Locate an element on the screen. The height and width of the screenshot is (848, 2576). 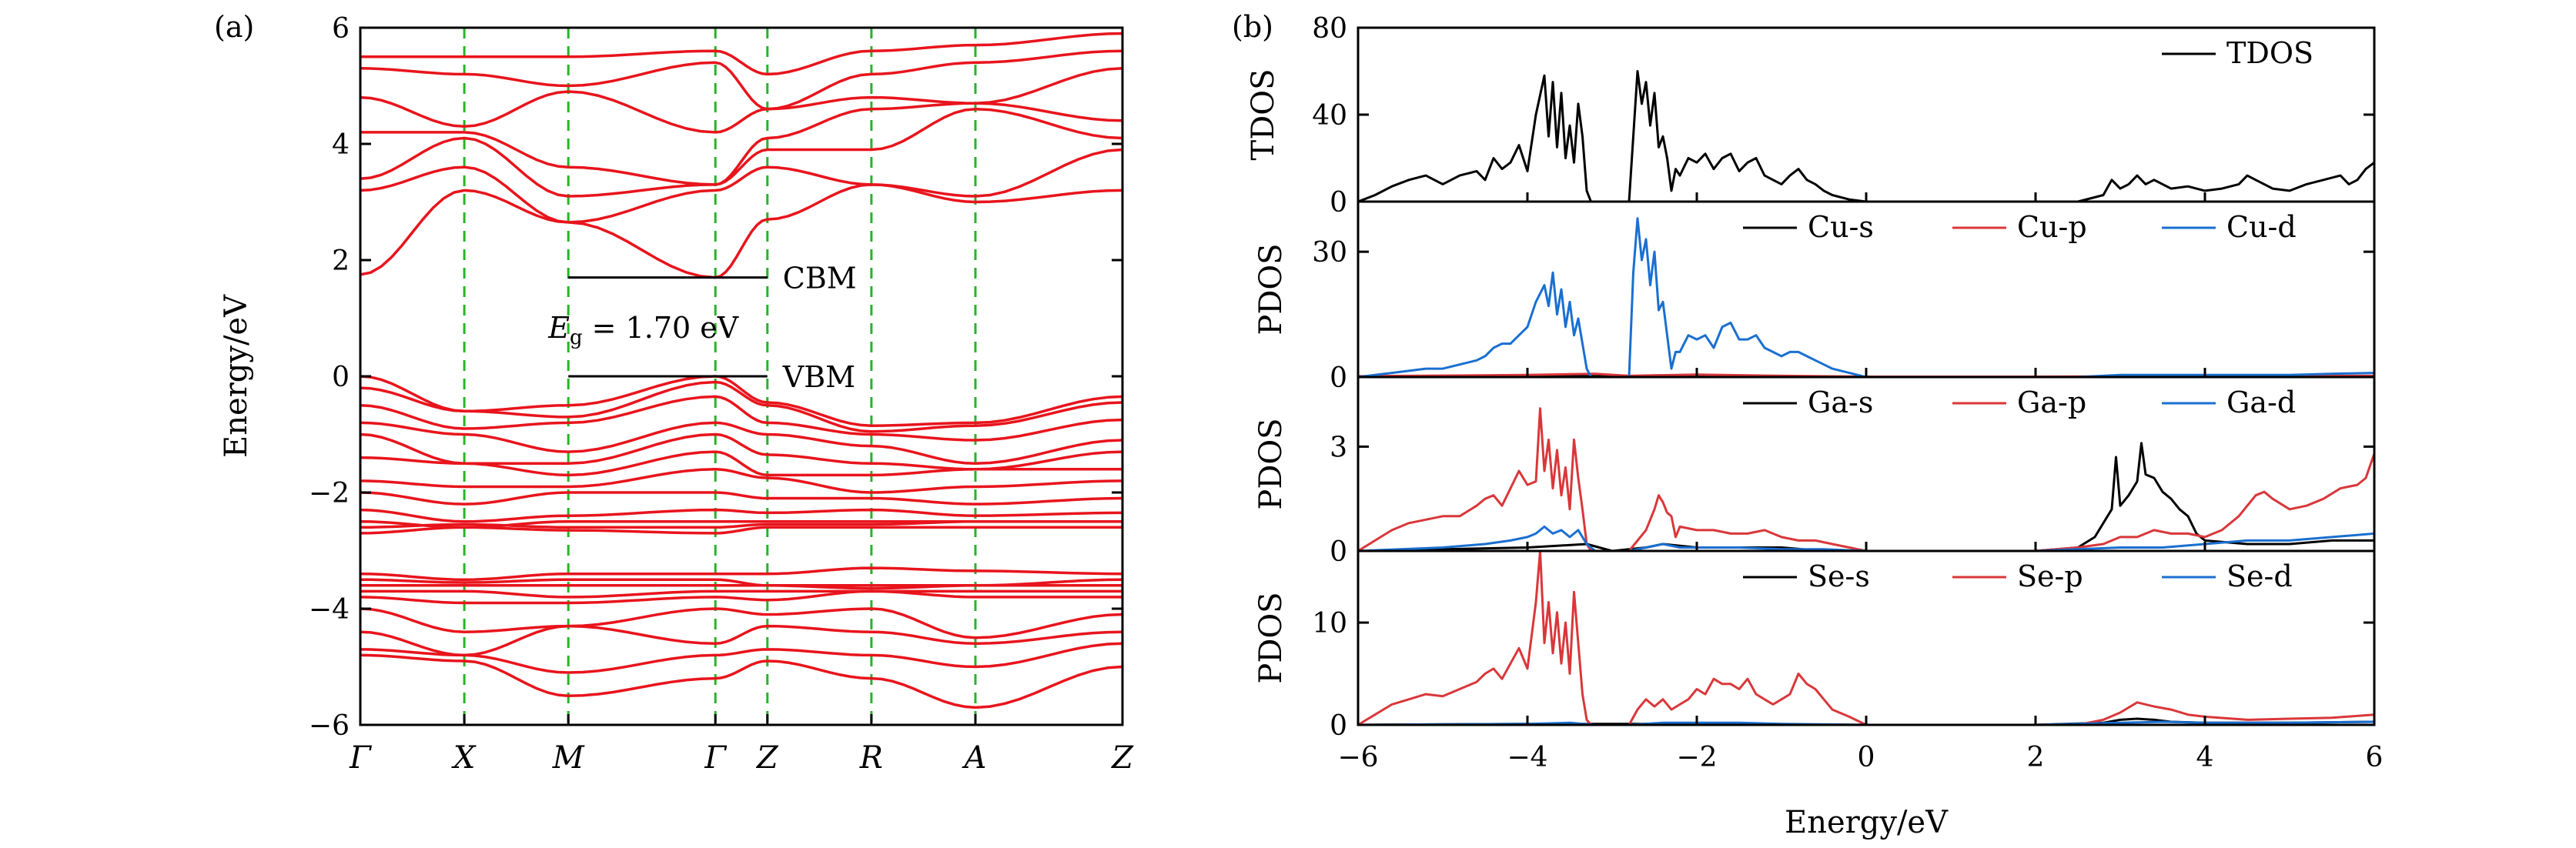
dos-x-tick-label: −4 is located at coordinates (1527, 758).